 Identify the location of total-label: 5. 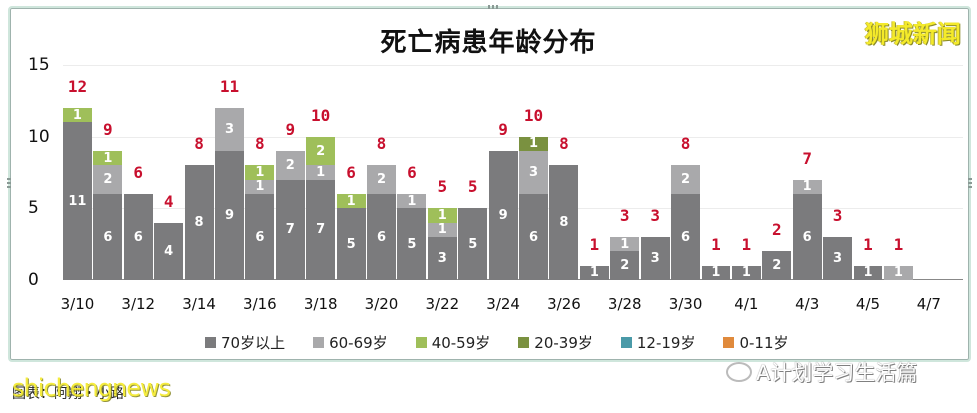
(442, 187).